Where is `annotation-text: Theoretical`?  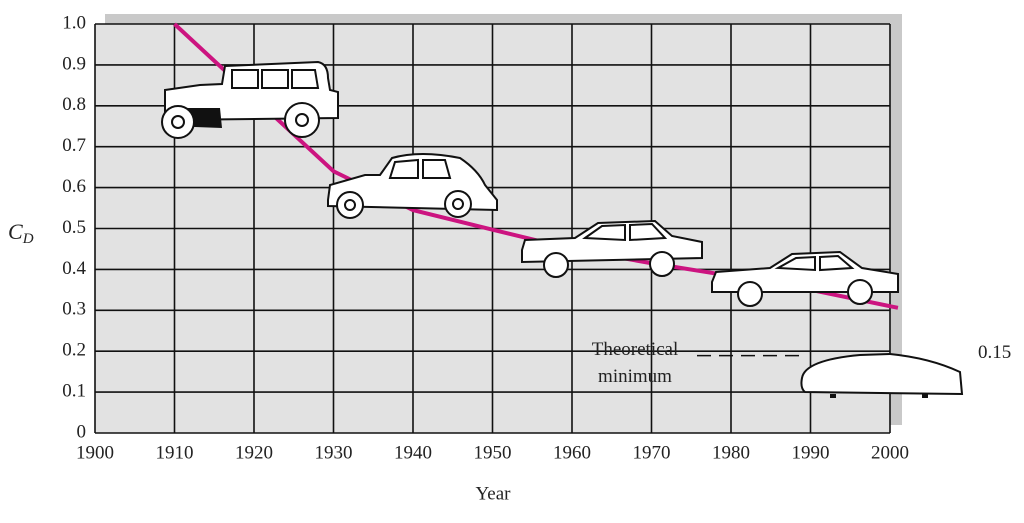
annotation-text: Theoretical is located at coordinates (635, 349).